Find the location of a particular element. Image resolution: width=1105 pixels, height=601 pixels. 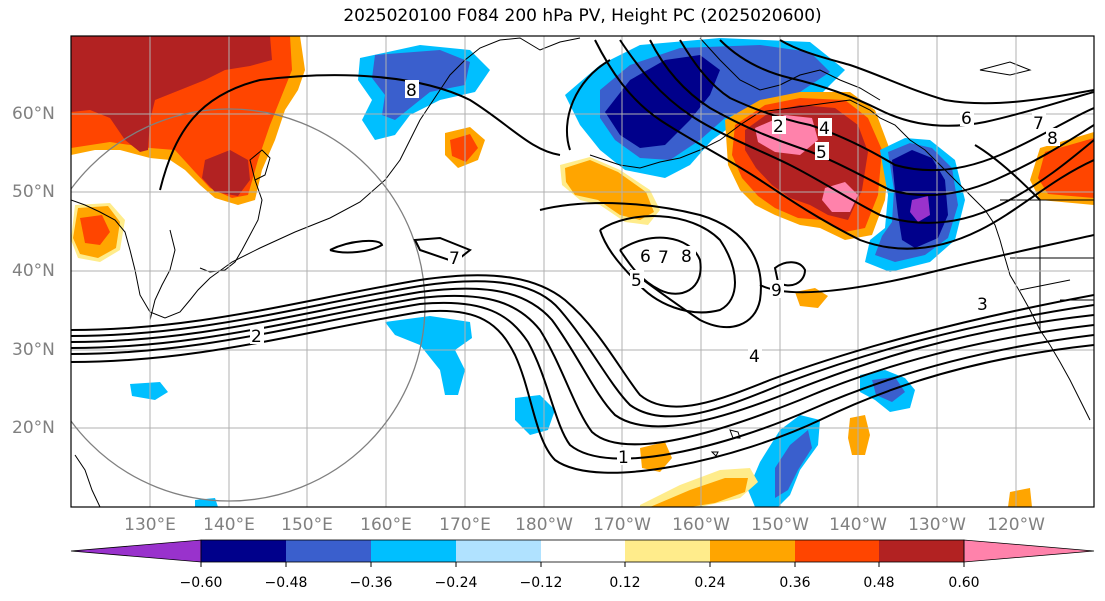

lon-label: 160°W is located at coordinates (701, 525).